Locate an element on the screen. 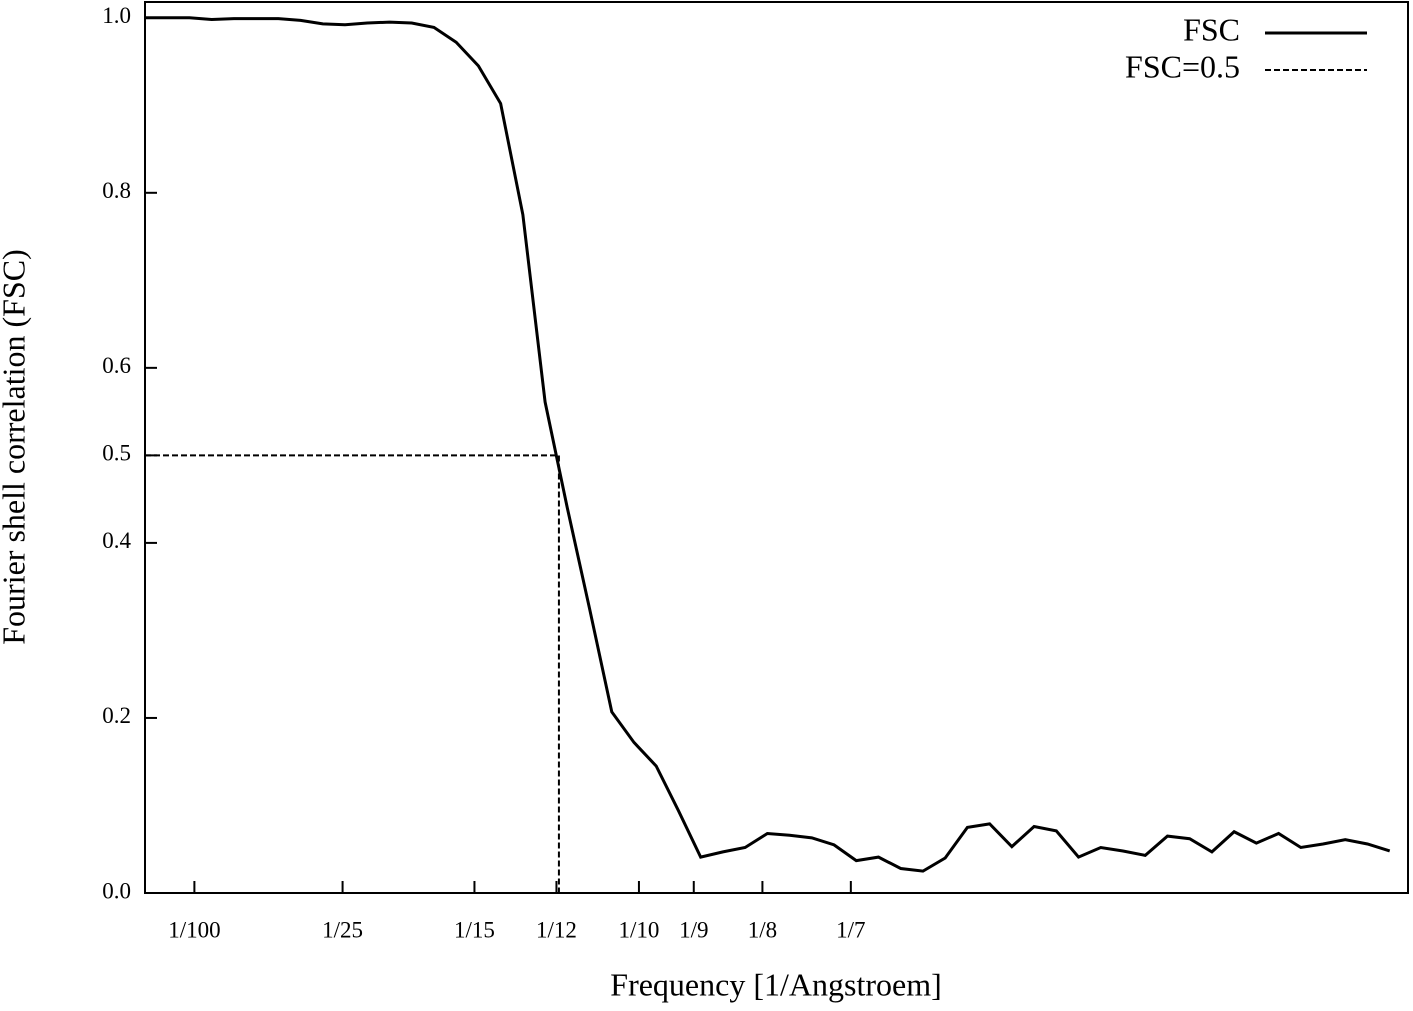  x-tick-label: 1/100 is located at coordinates (194, 929).